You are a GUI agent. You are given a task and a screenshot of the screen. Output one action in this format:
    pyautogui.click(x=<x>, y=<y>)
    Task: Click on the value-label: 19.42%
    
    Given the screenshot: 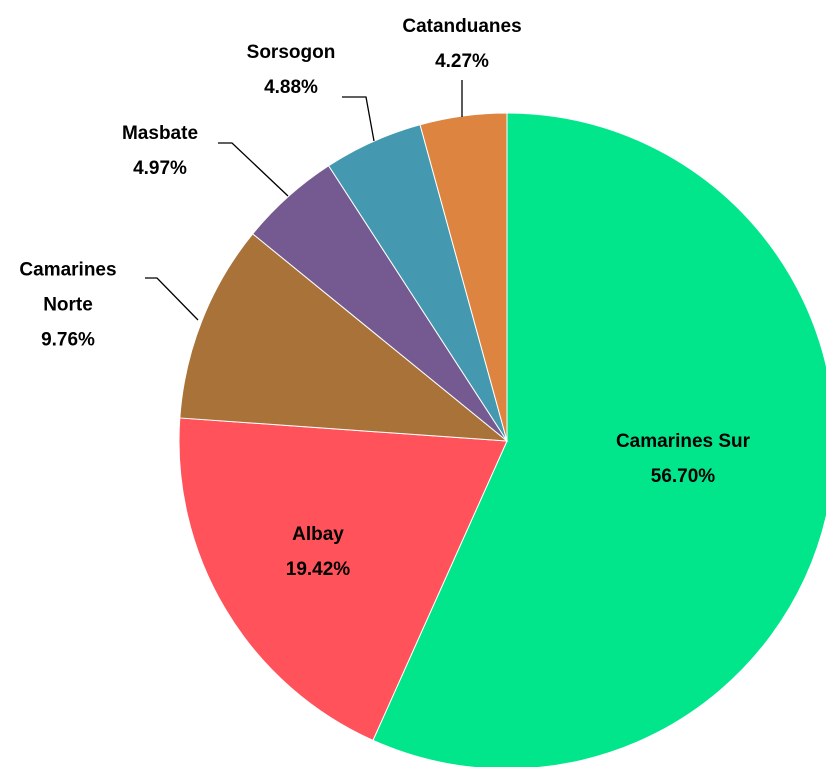 What is the action you would take?
    pyautogui.click(x=318, y=569)
    